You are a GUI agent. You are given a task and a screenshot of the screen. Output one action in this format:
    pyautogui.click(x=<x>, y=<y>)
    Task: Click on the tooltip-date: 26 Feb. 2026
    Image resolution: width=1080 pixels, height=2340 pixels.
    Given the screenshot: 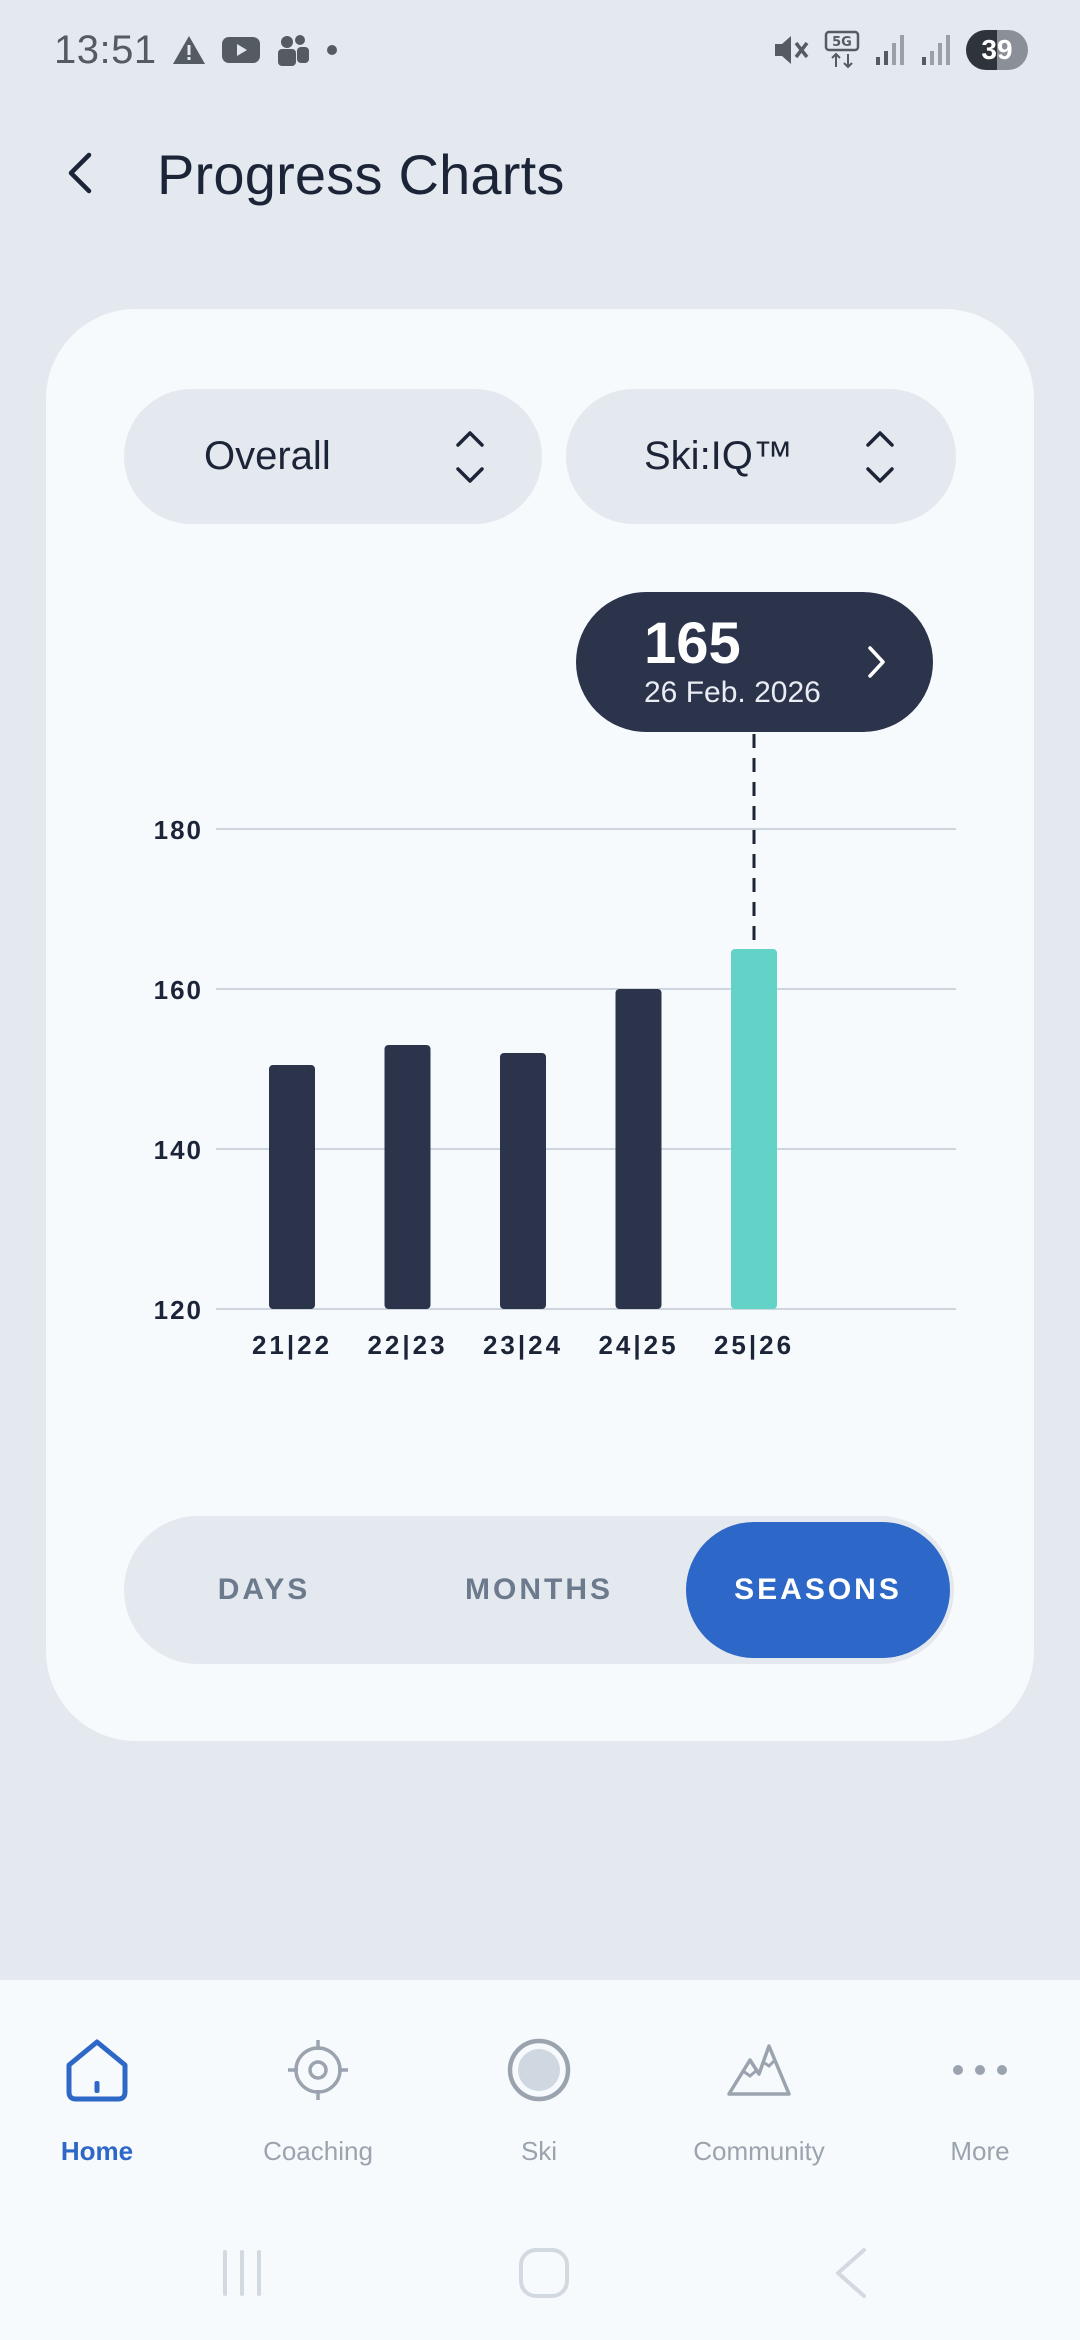 What is the action you would take?
    pyautogui.click(x=732, y=692)
    